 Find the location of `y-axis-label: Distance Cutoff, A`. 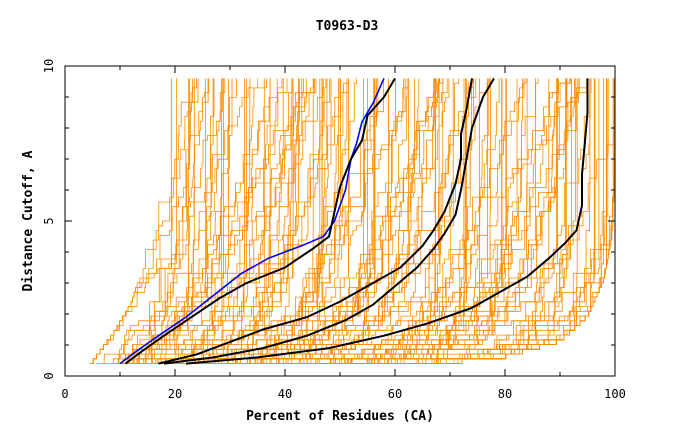

y-axis-label: Distance Cutoff, A is located at coordinates (28, 220).